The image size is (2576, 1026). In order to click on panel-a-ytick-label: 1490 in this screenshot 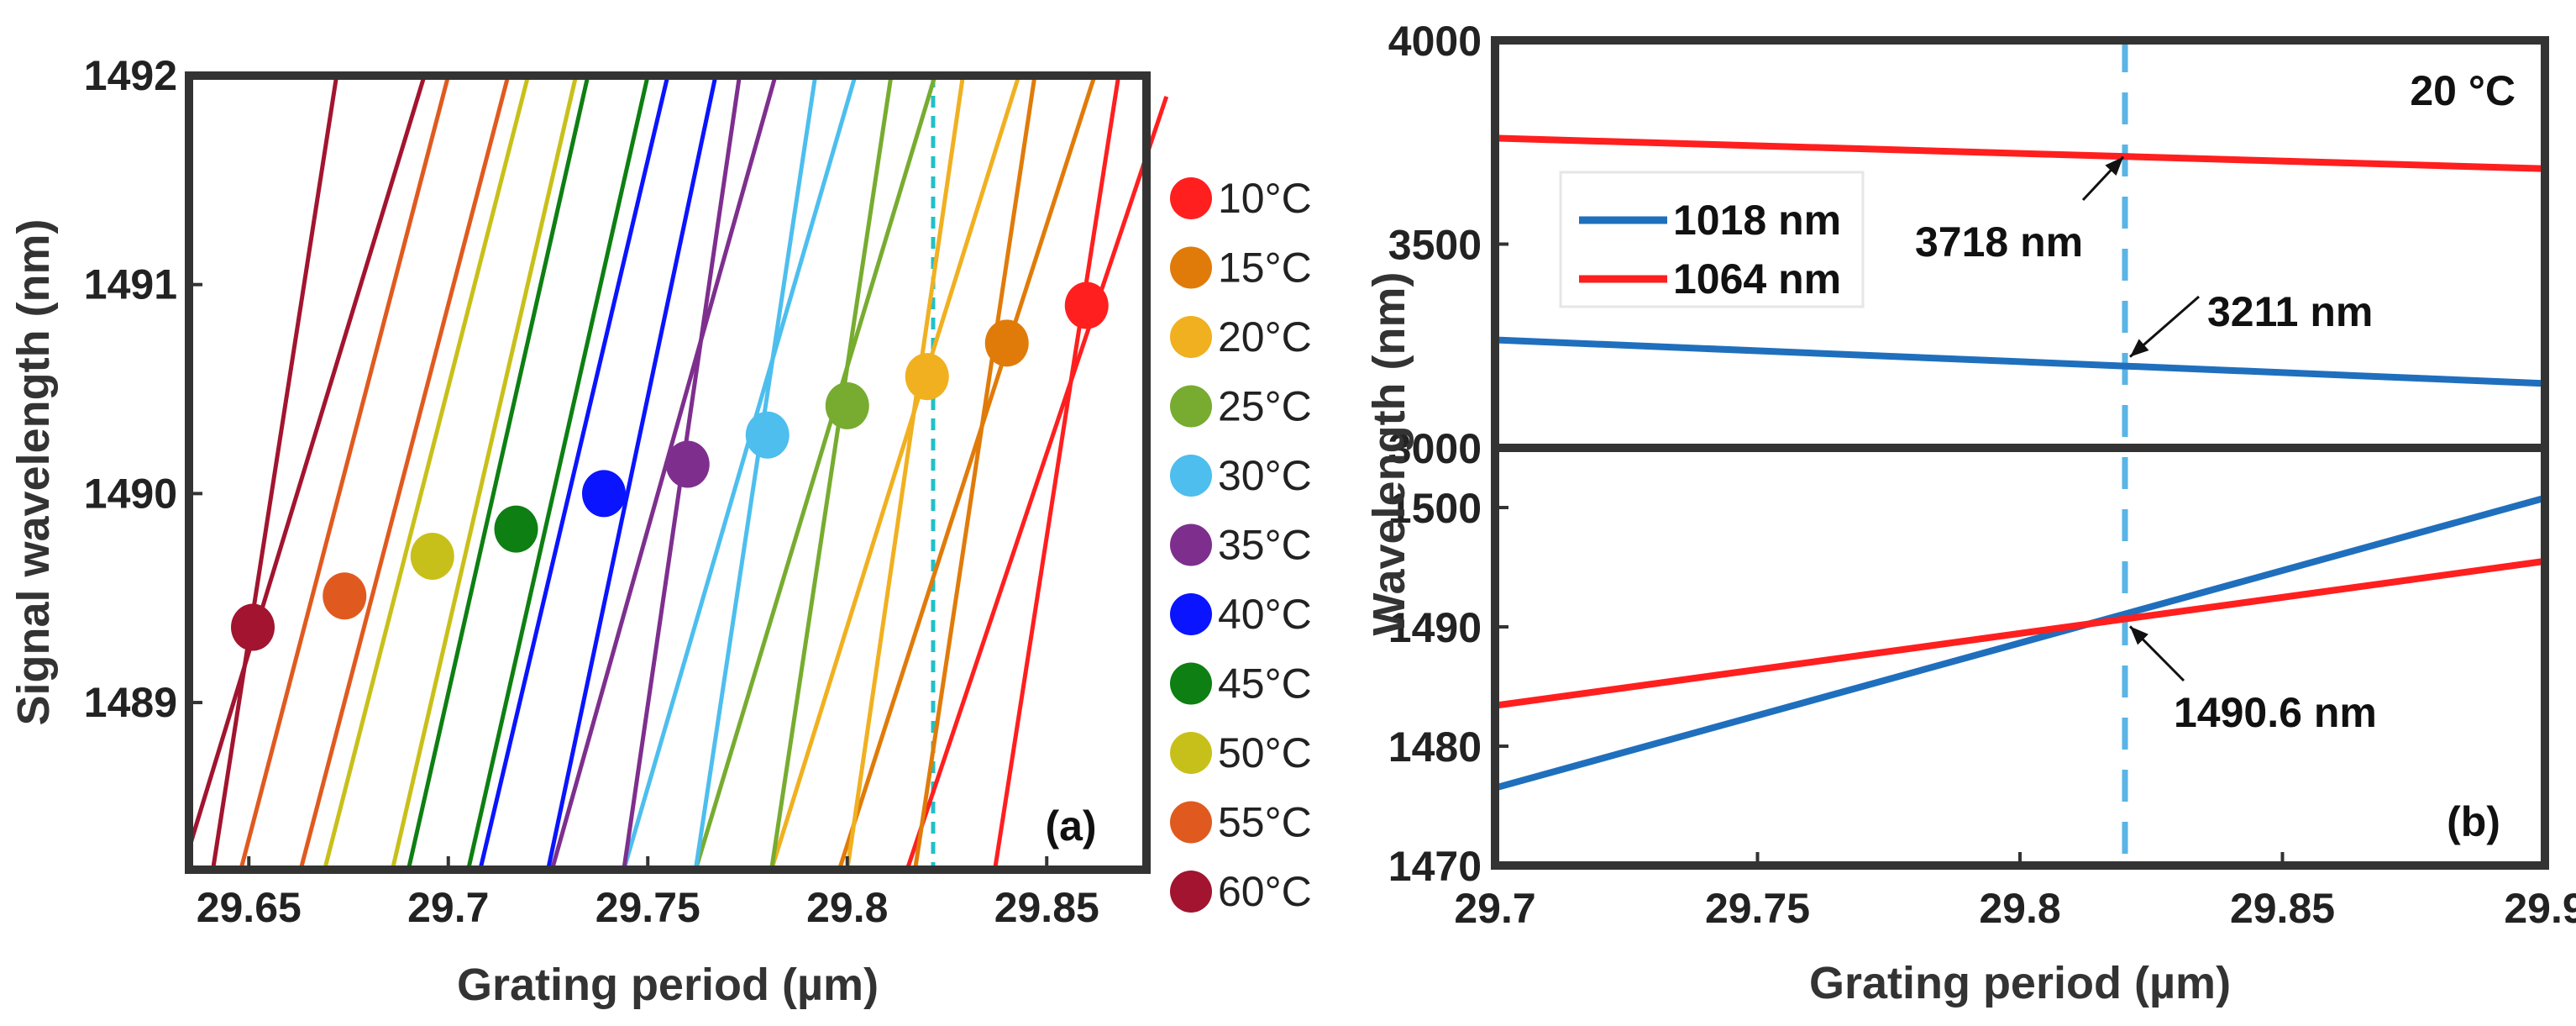, I will do `click(130, 493)`.